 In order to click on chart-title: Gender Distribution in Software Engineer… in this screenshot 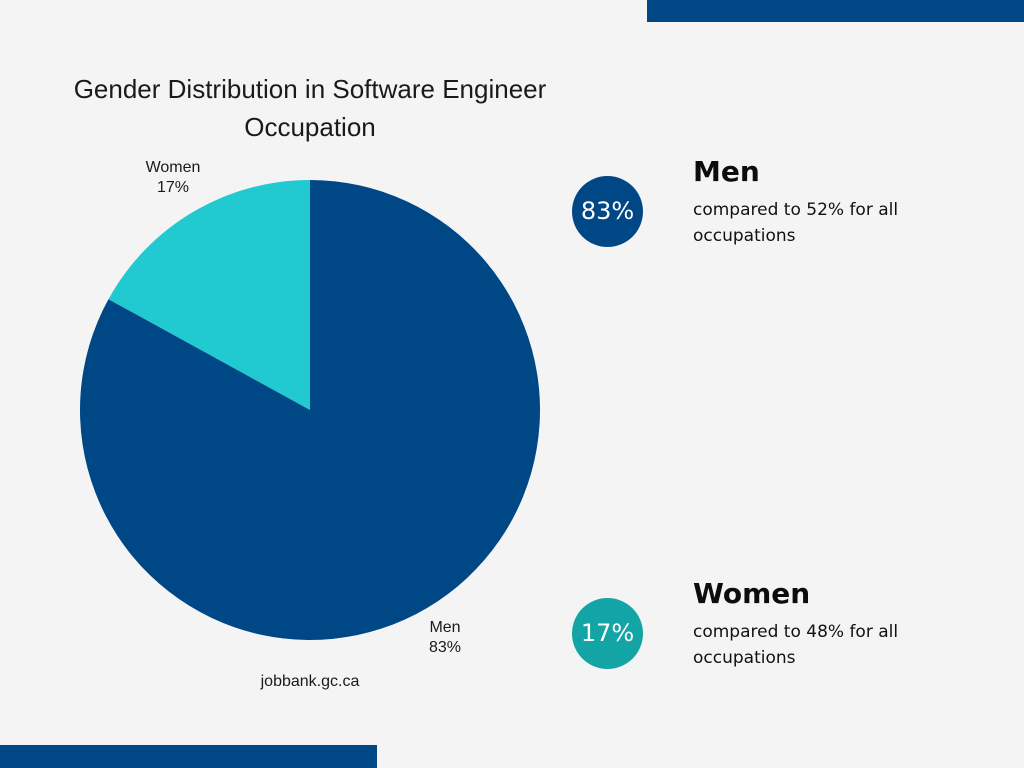, I will do `click(310, 108)`.